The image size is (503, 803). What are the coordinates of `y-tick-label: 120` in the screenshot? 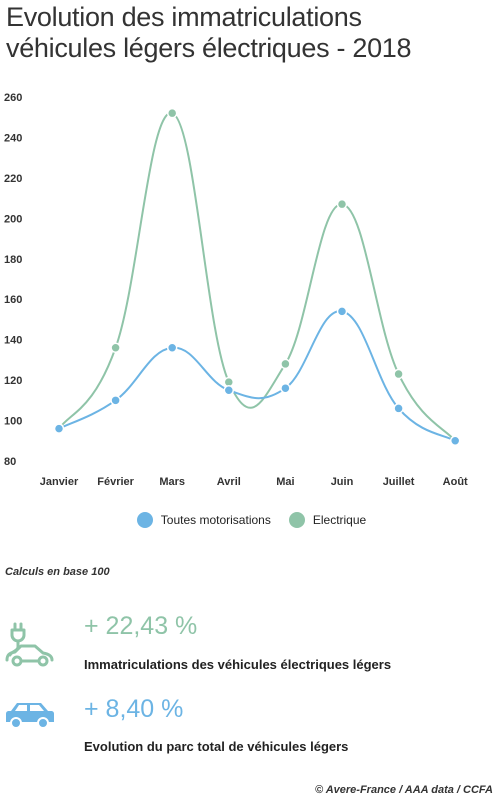 It's located at (13, 381).